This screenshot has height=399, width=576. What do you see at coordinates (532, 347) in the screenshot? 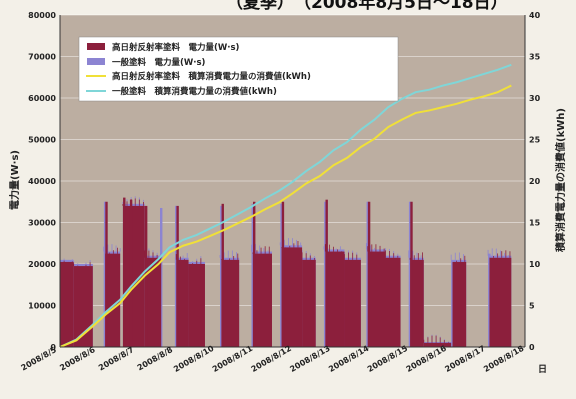
I see `right-tick-label: 0` at bounding box center [532, 347].